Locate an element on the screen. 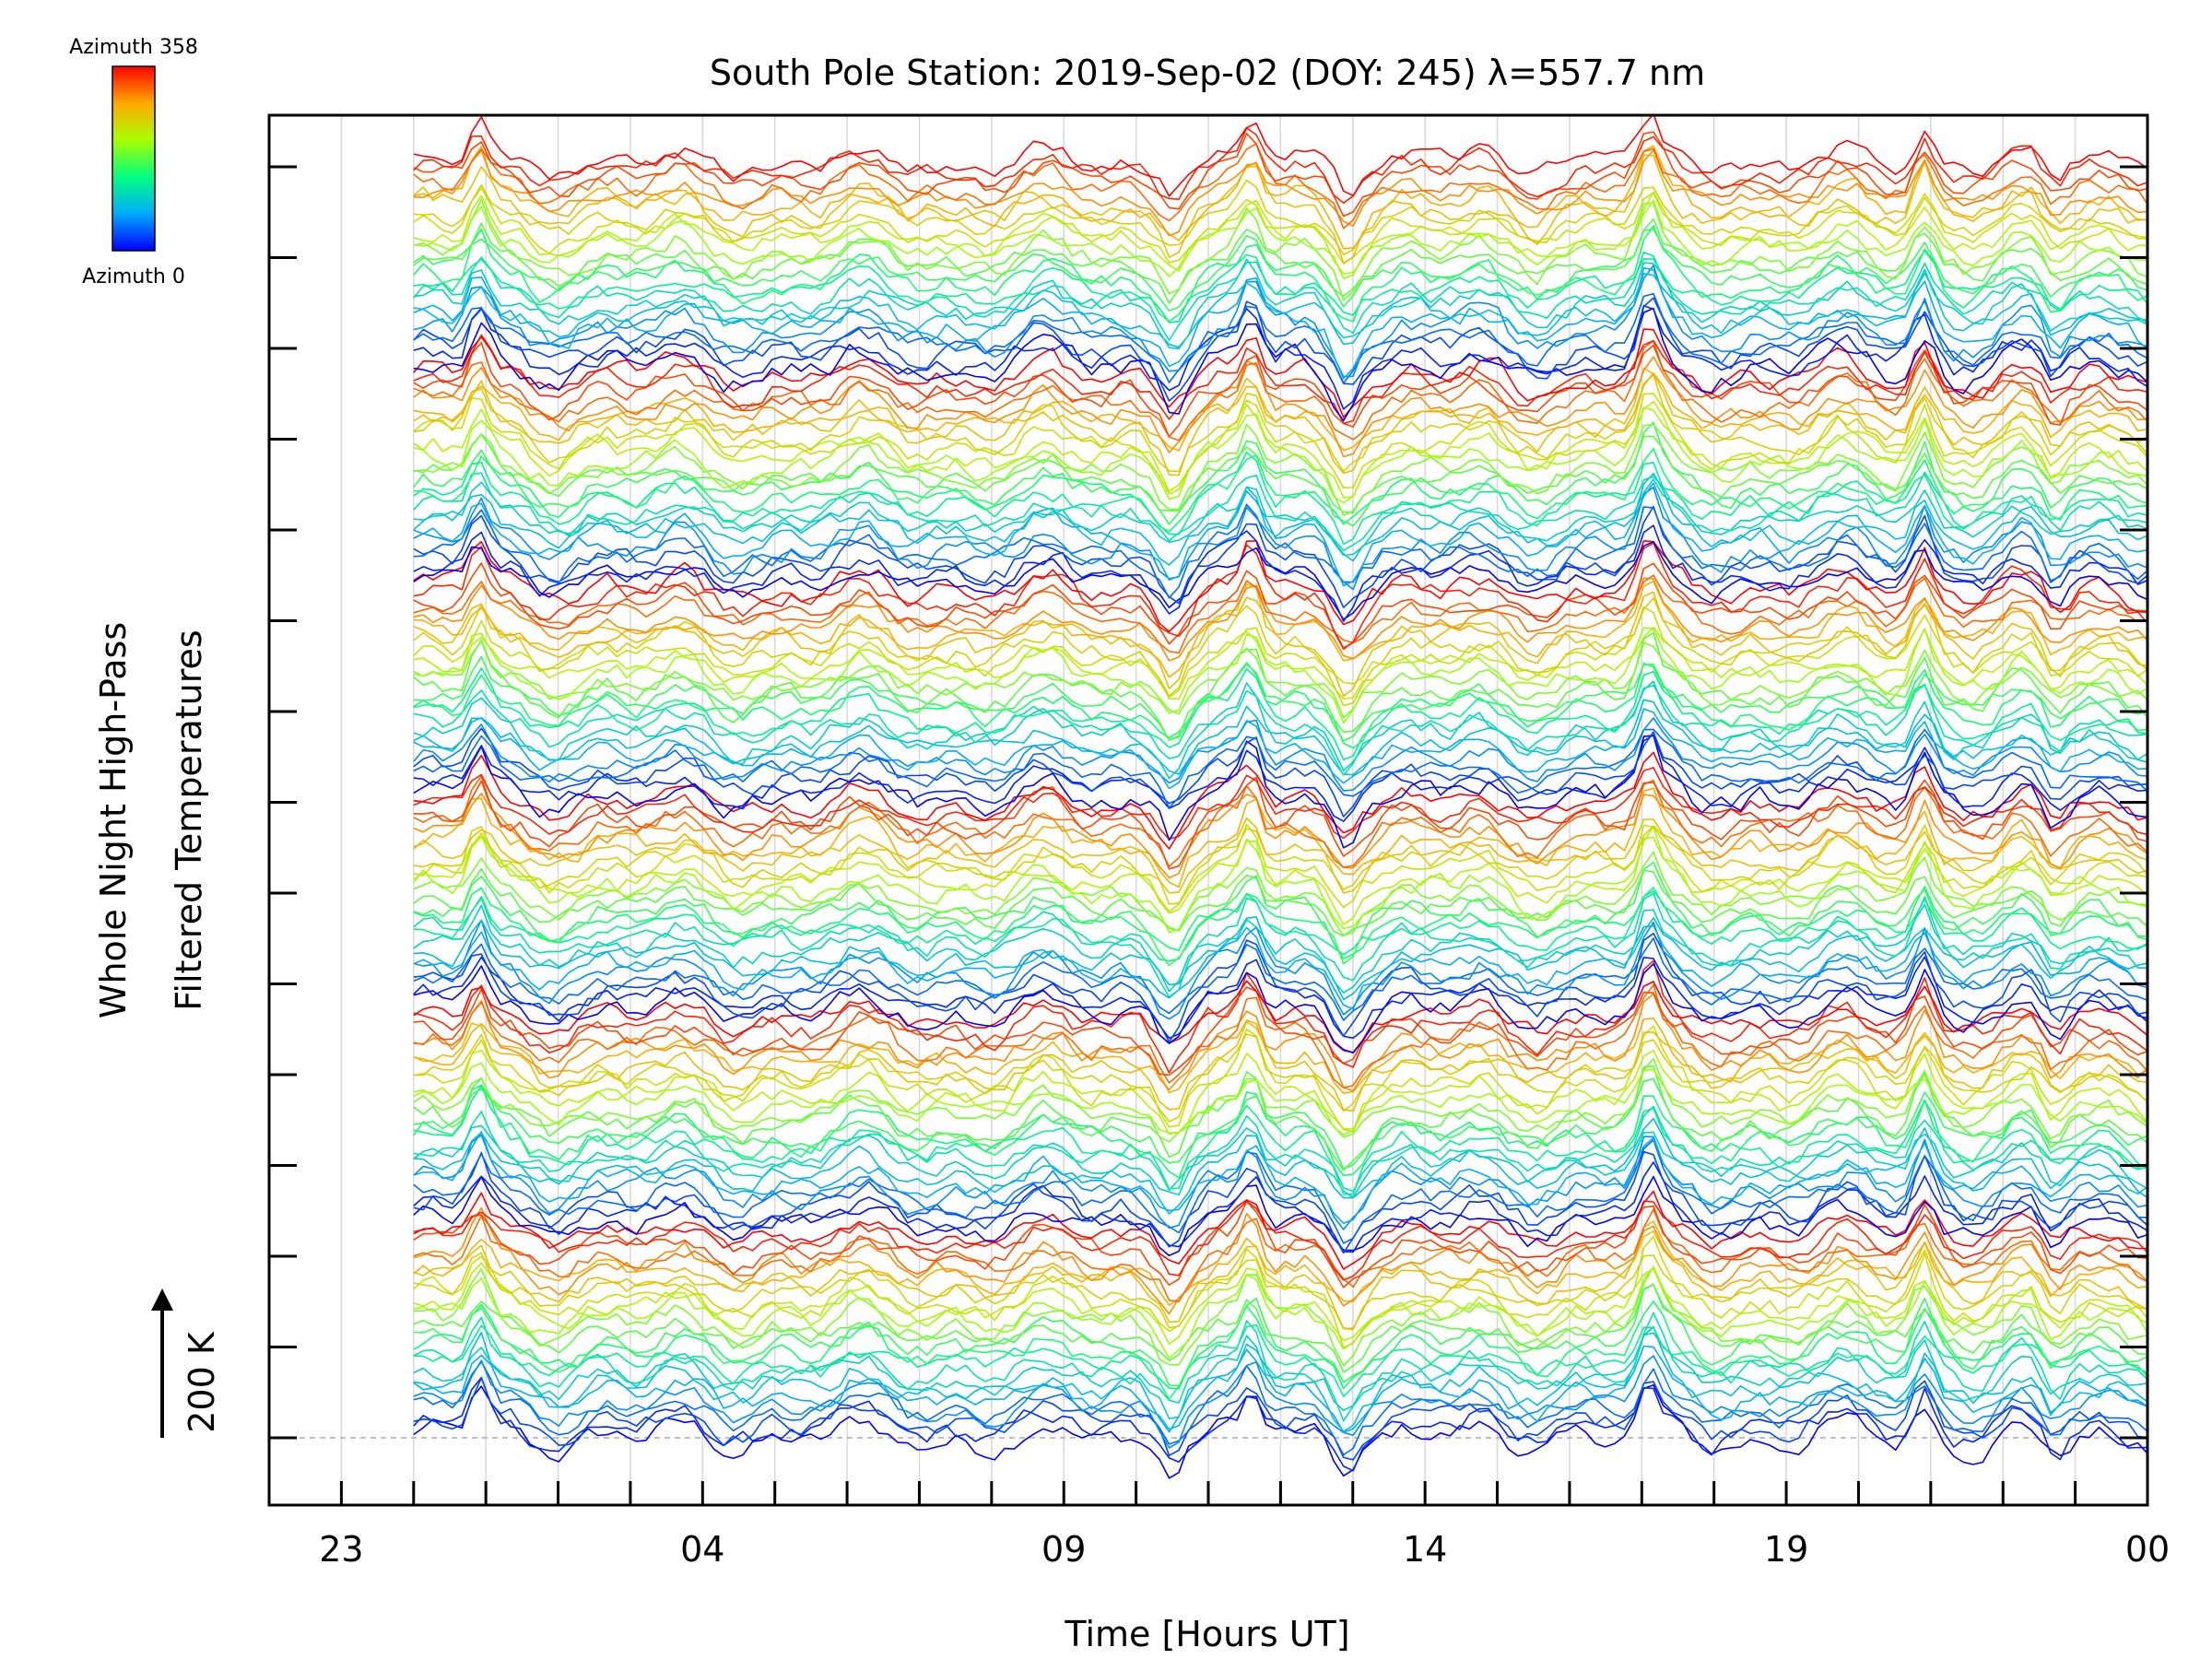  x-axis-ticks is located at coordinates (1208, 1493).